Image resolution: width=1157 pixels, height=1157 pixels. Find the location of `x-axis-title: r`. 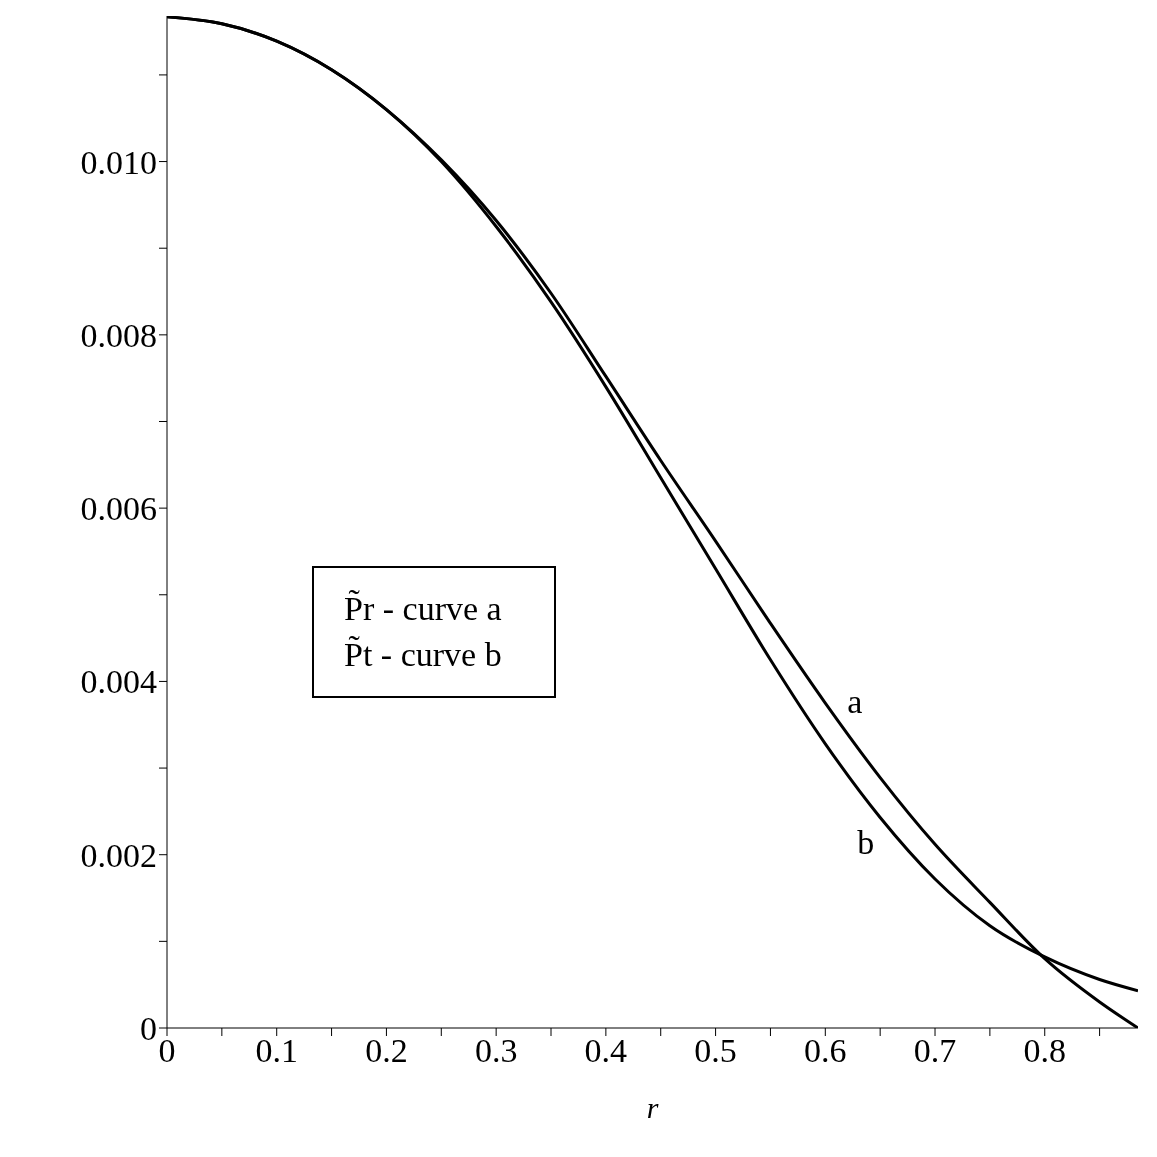

x-axis-title: r is located at coordinates (652, 1107).